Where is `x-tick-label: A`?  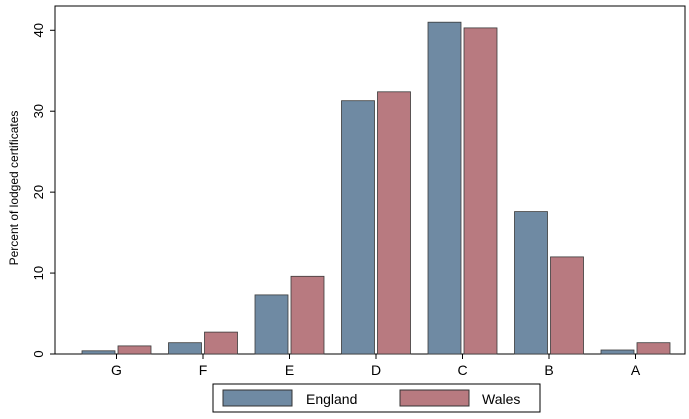
x-tick-label: A is located at coordinates (636, 370).